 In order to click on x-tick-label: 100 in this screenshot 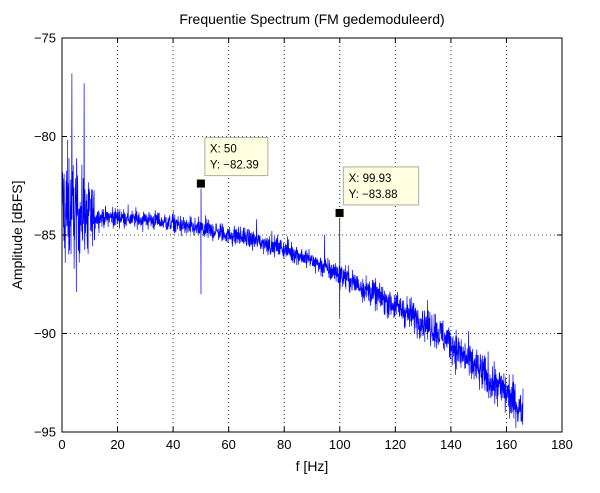, I will do `click(340, 444)`.